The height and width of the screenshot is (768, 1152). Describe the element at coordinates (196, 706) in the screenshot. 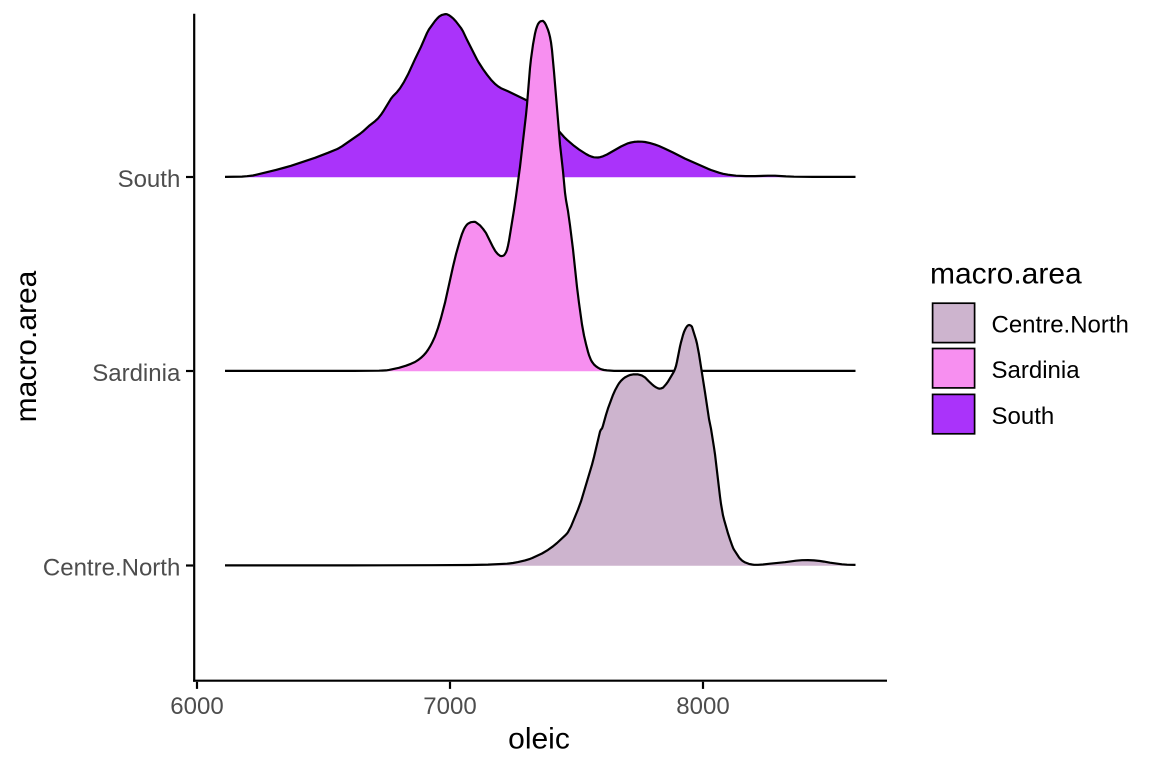

I see `svg-text: 6000` at that location.